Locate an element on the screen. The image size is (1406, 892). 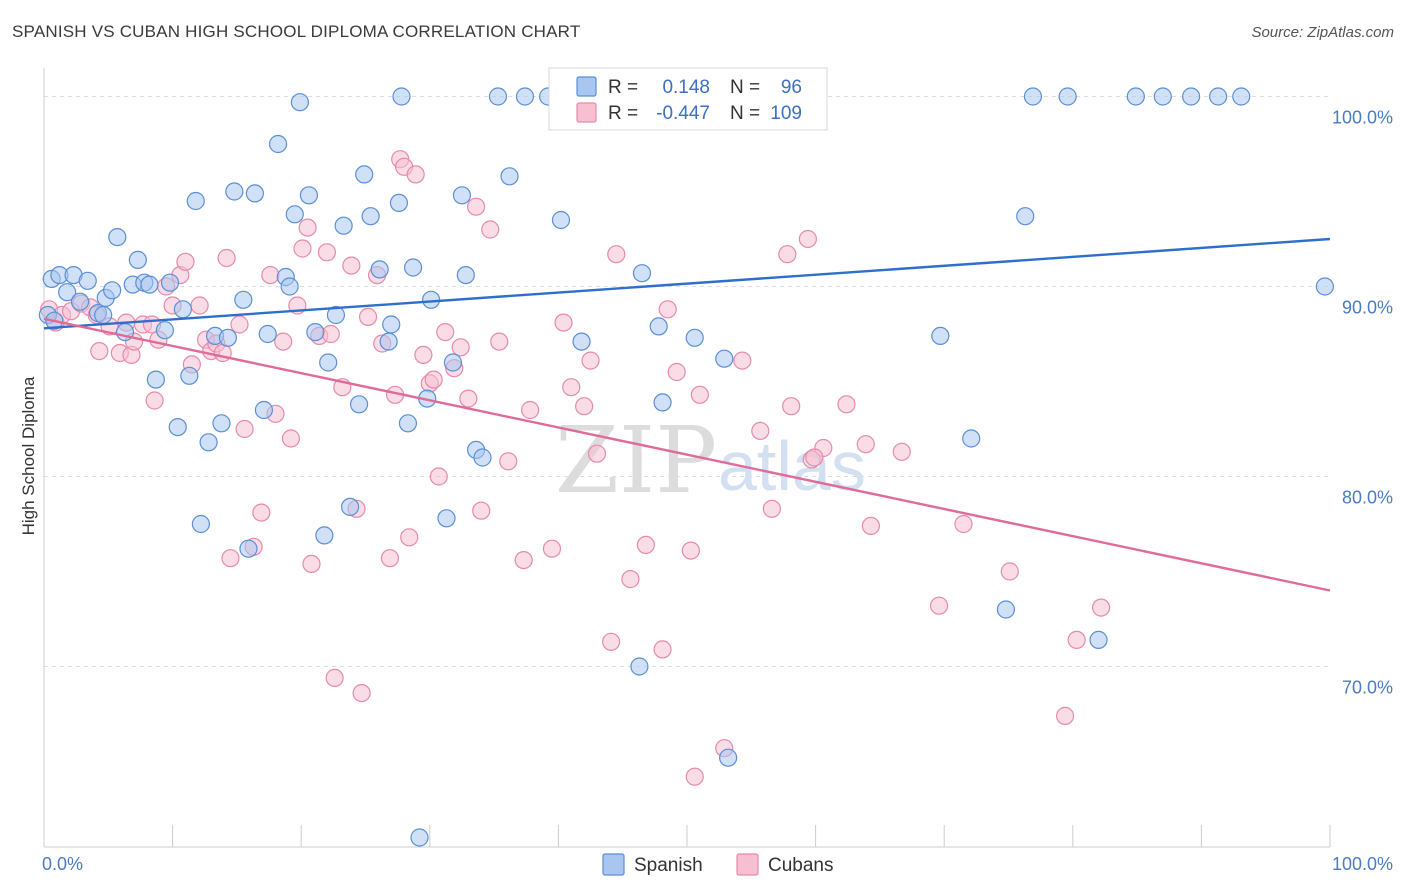
cubans-r-label: R = is located at coordinates (623, 113).